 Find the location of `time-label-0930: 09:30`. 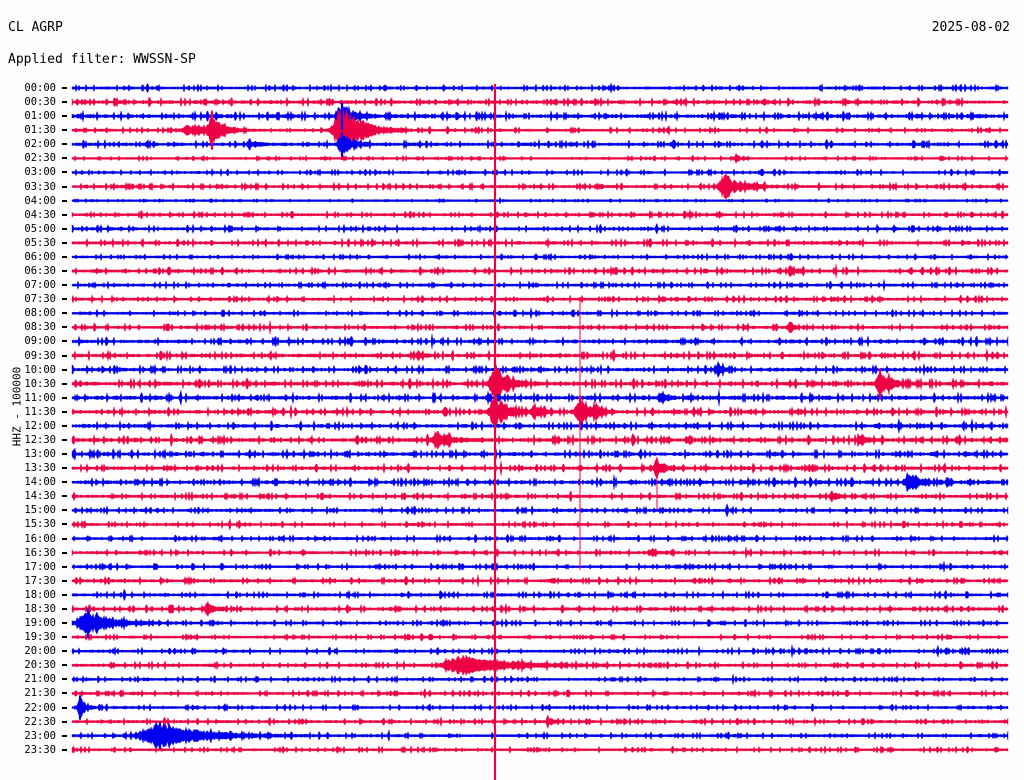

time-label-0930: 09:30 is located at coordinates (40, 355).